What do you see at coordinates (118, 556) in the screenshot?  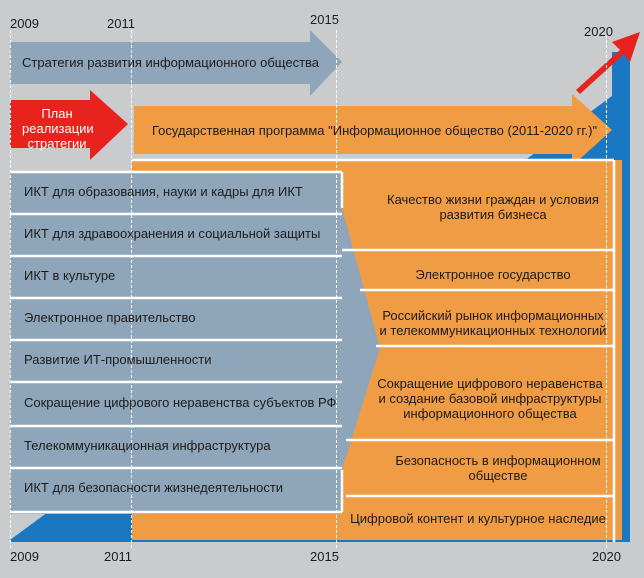 I see `year-bottom-2011: 2011` at bounding box center [118, 556].